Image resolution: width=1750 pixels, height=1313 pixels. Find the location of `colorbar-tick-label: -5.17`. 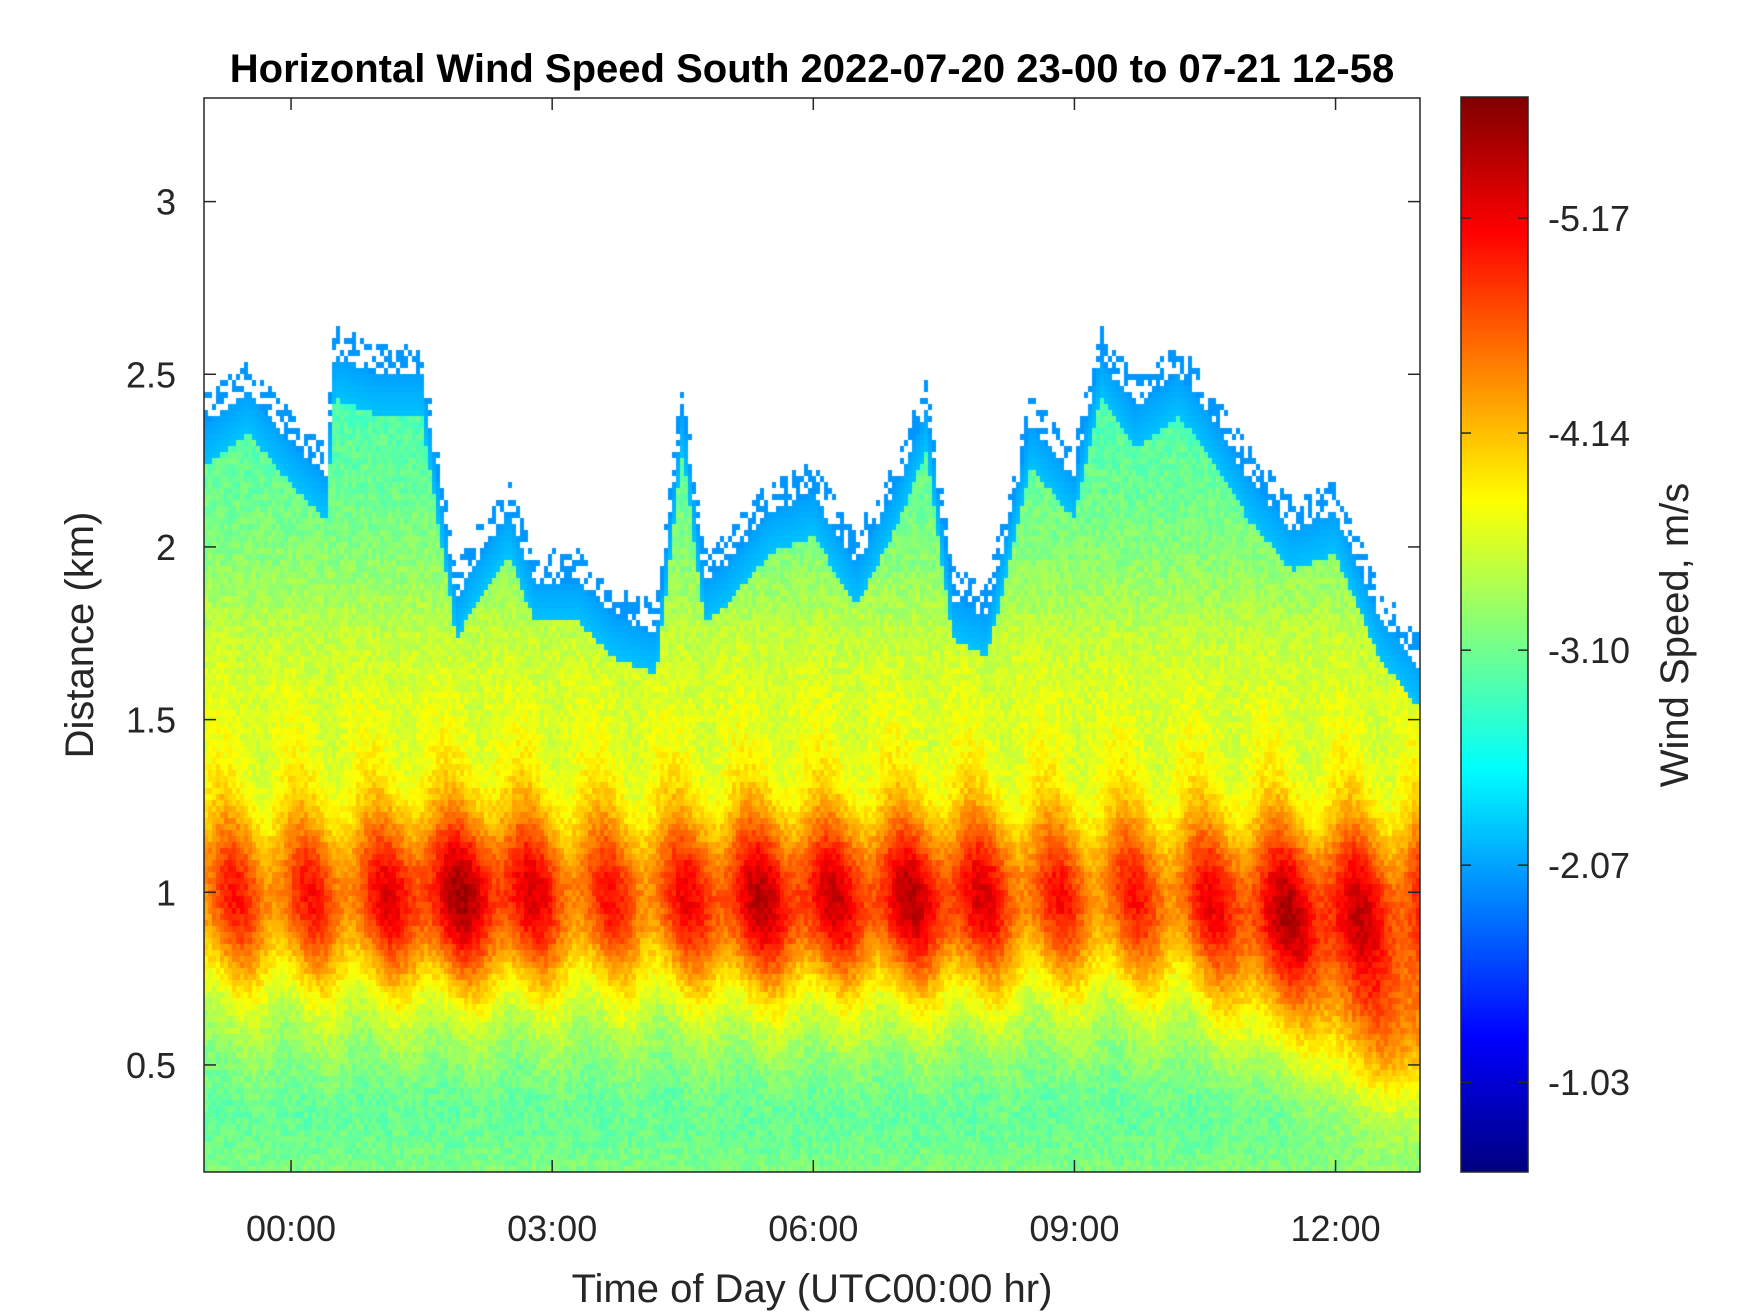

colorbar-tick-label: -5.17 is located at coordinates (1589, 218).